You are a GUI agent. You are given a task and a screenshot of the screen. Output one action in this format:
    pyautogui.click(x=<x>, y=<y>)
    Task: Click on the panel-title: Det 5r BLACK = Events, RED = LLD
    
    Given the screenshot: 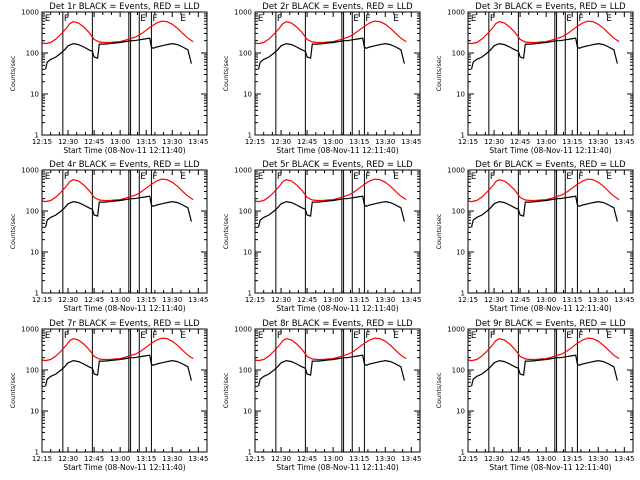 What is the action you would take?
    pyautogui.click(x=337, y=165)
    